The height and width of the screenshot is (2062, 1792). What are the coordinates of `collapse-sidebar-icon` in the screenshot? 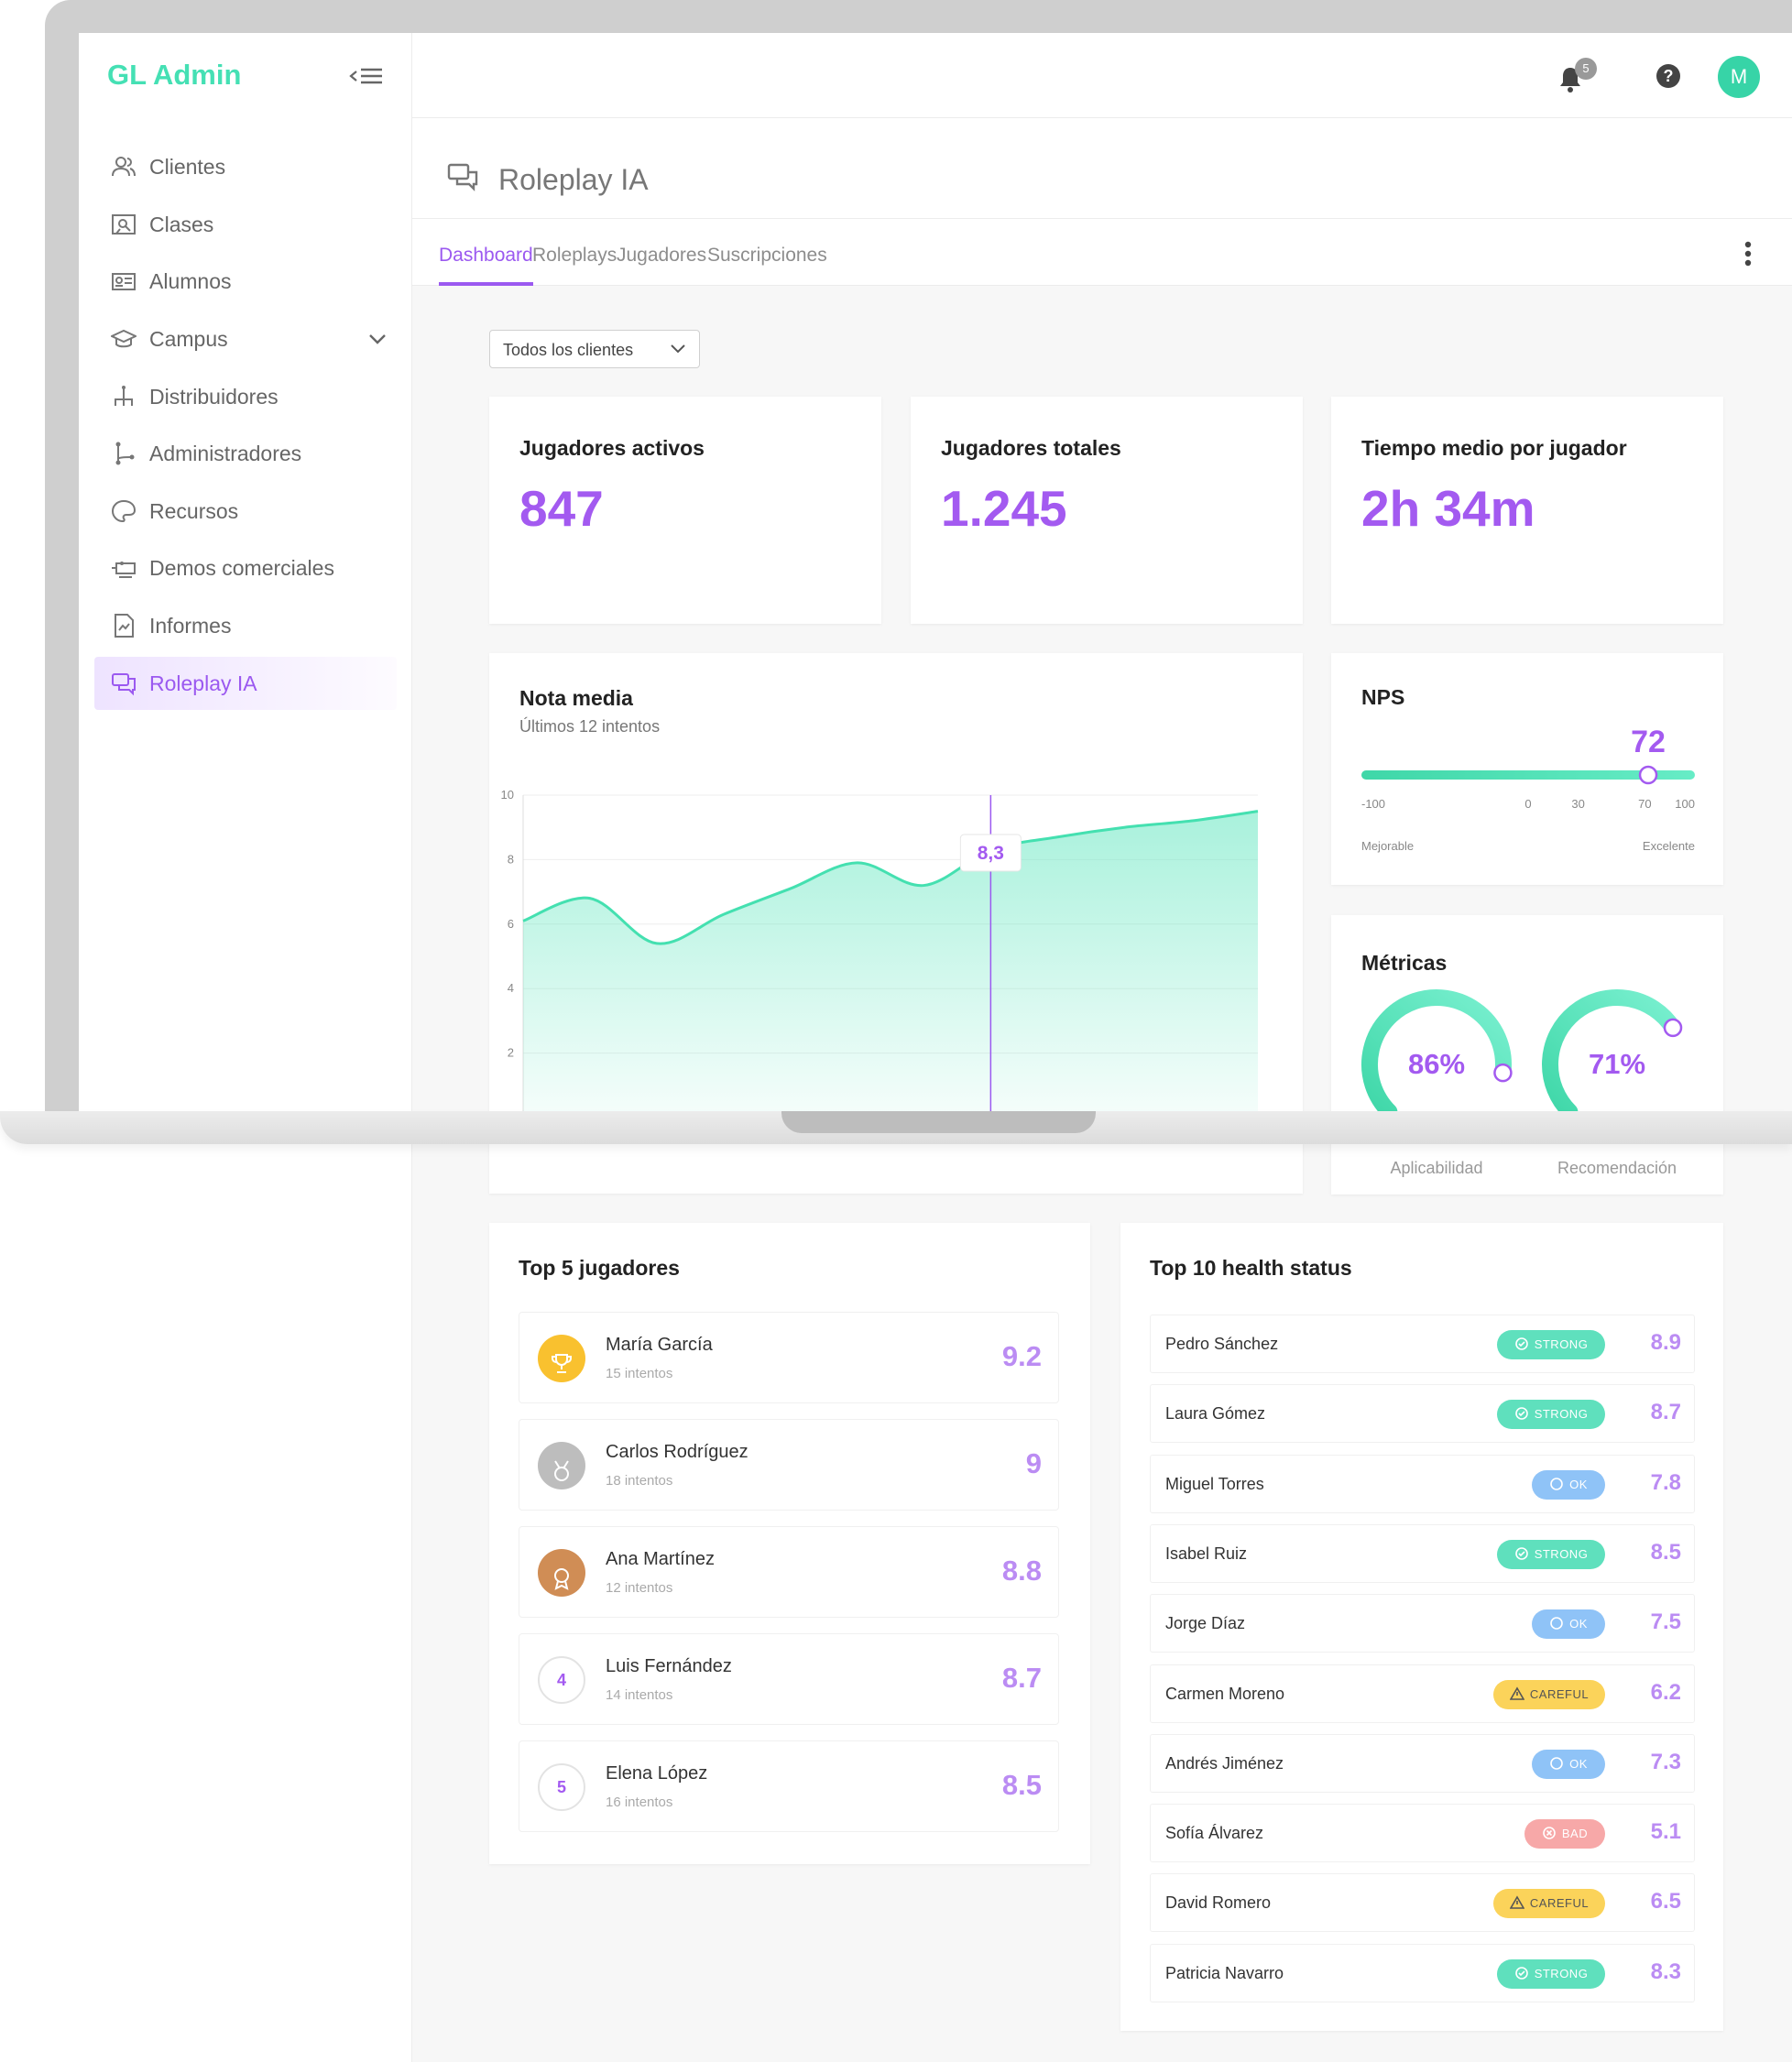 It's located at (366, 76).